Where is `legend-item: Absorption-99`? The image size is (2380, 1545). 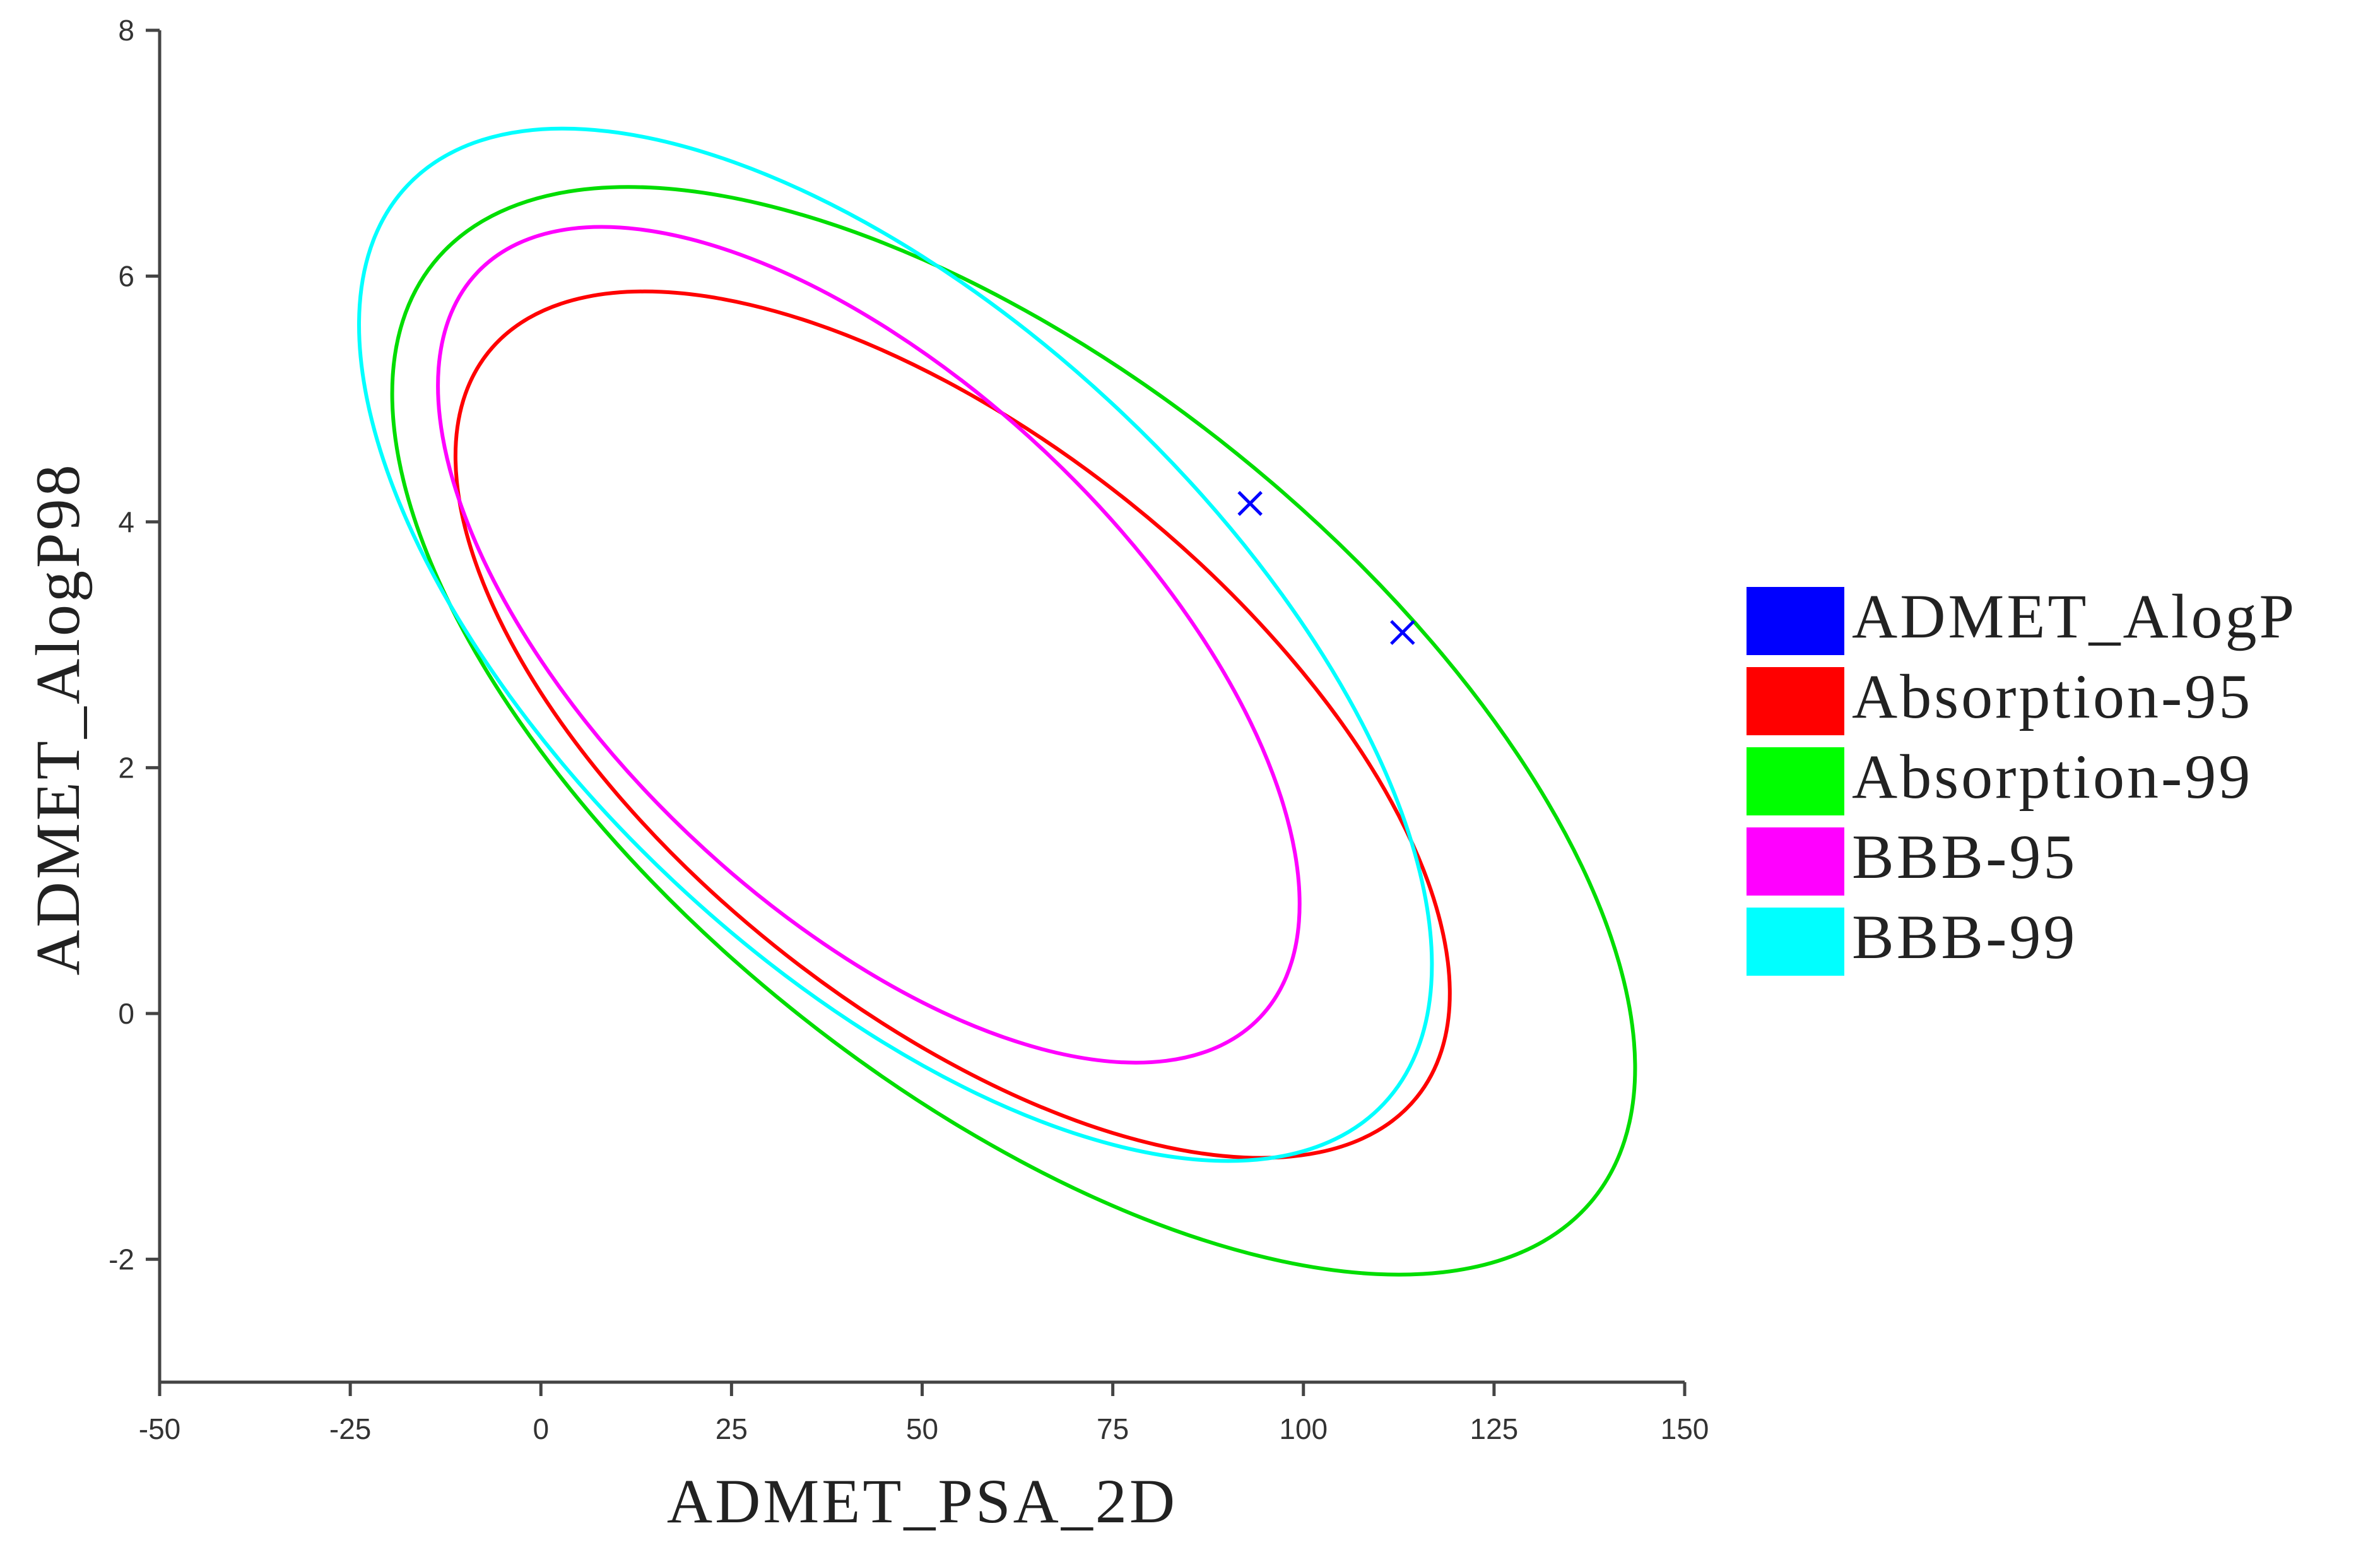 legend-item: Absorption-99 is located at coordinates (2000, 778).